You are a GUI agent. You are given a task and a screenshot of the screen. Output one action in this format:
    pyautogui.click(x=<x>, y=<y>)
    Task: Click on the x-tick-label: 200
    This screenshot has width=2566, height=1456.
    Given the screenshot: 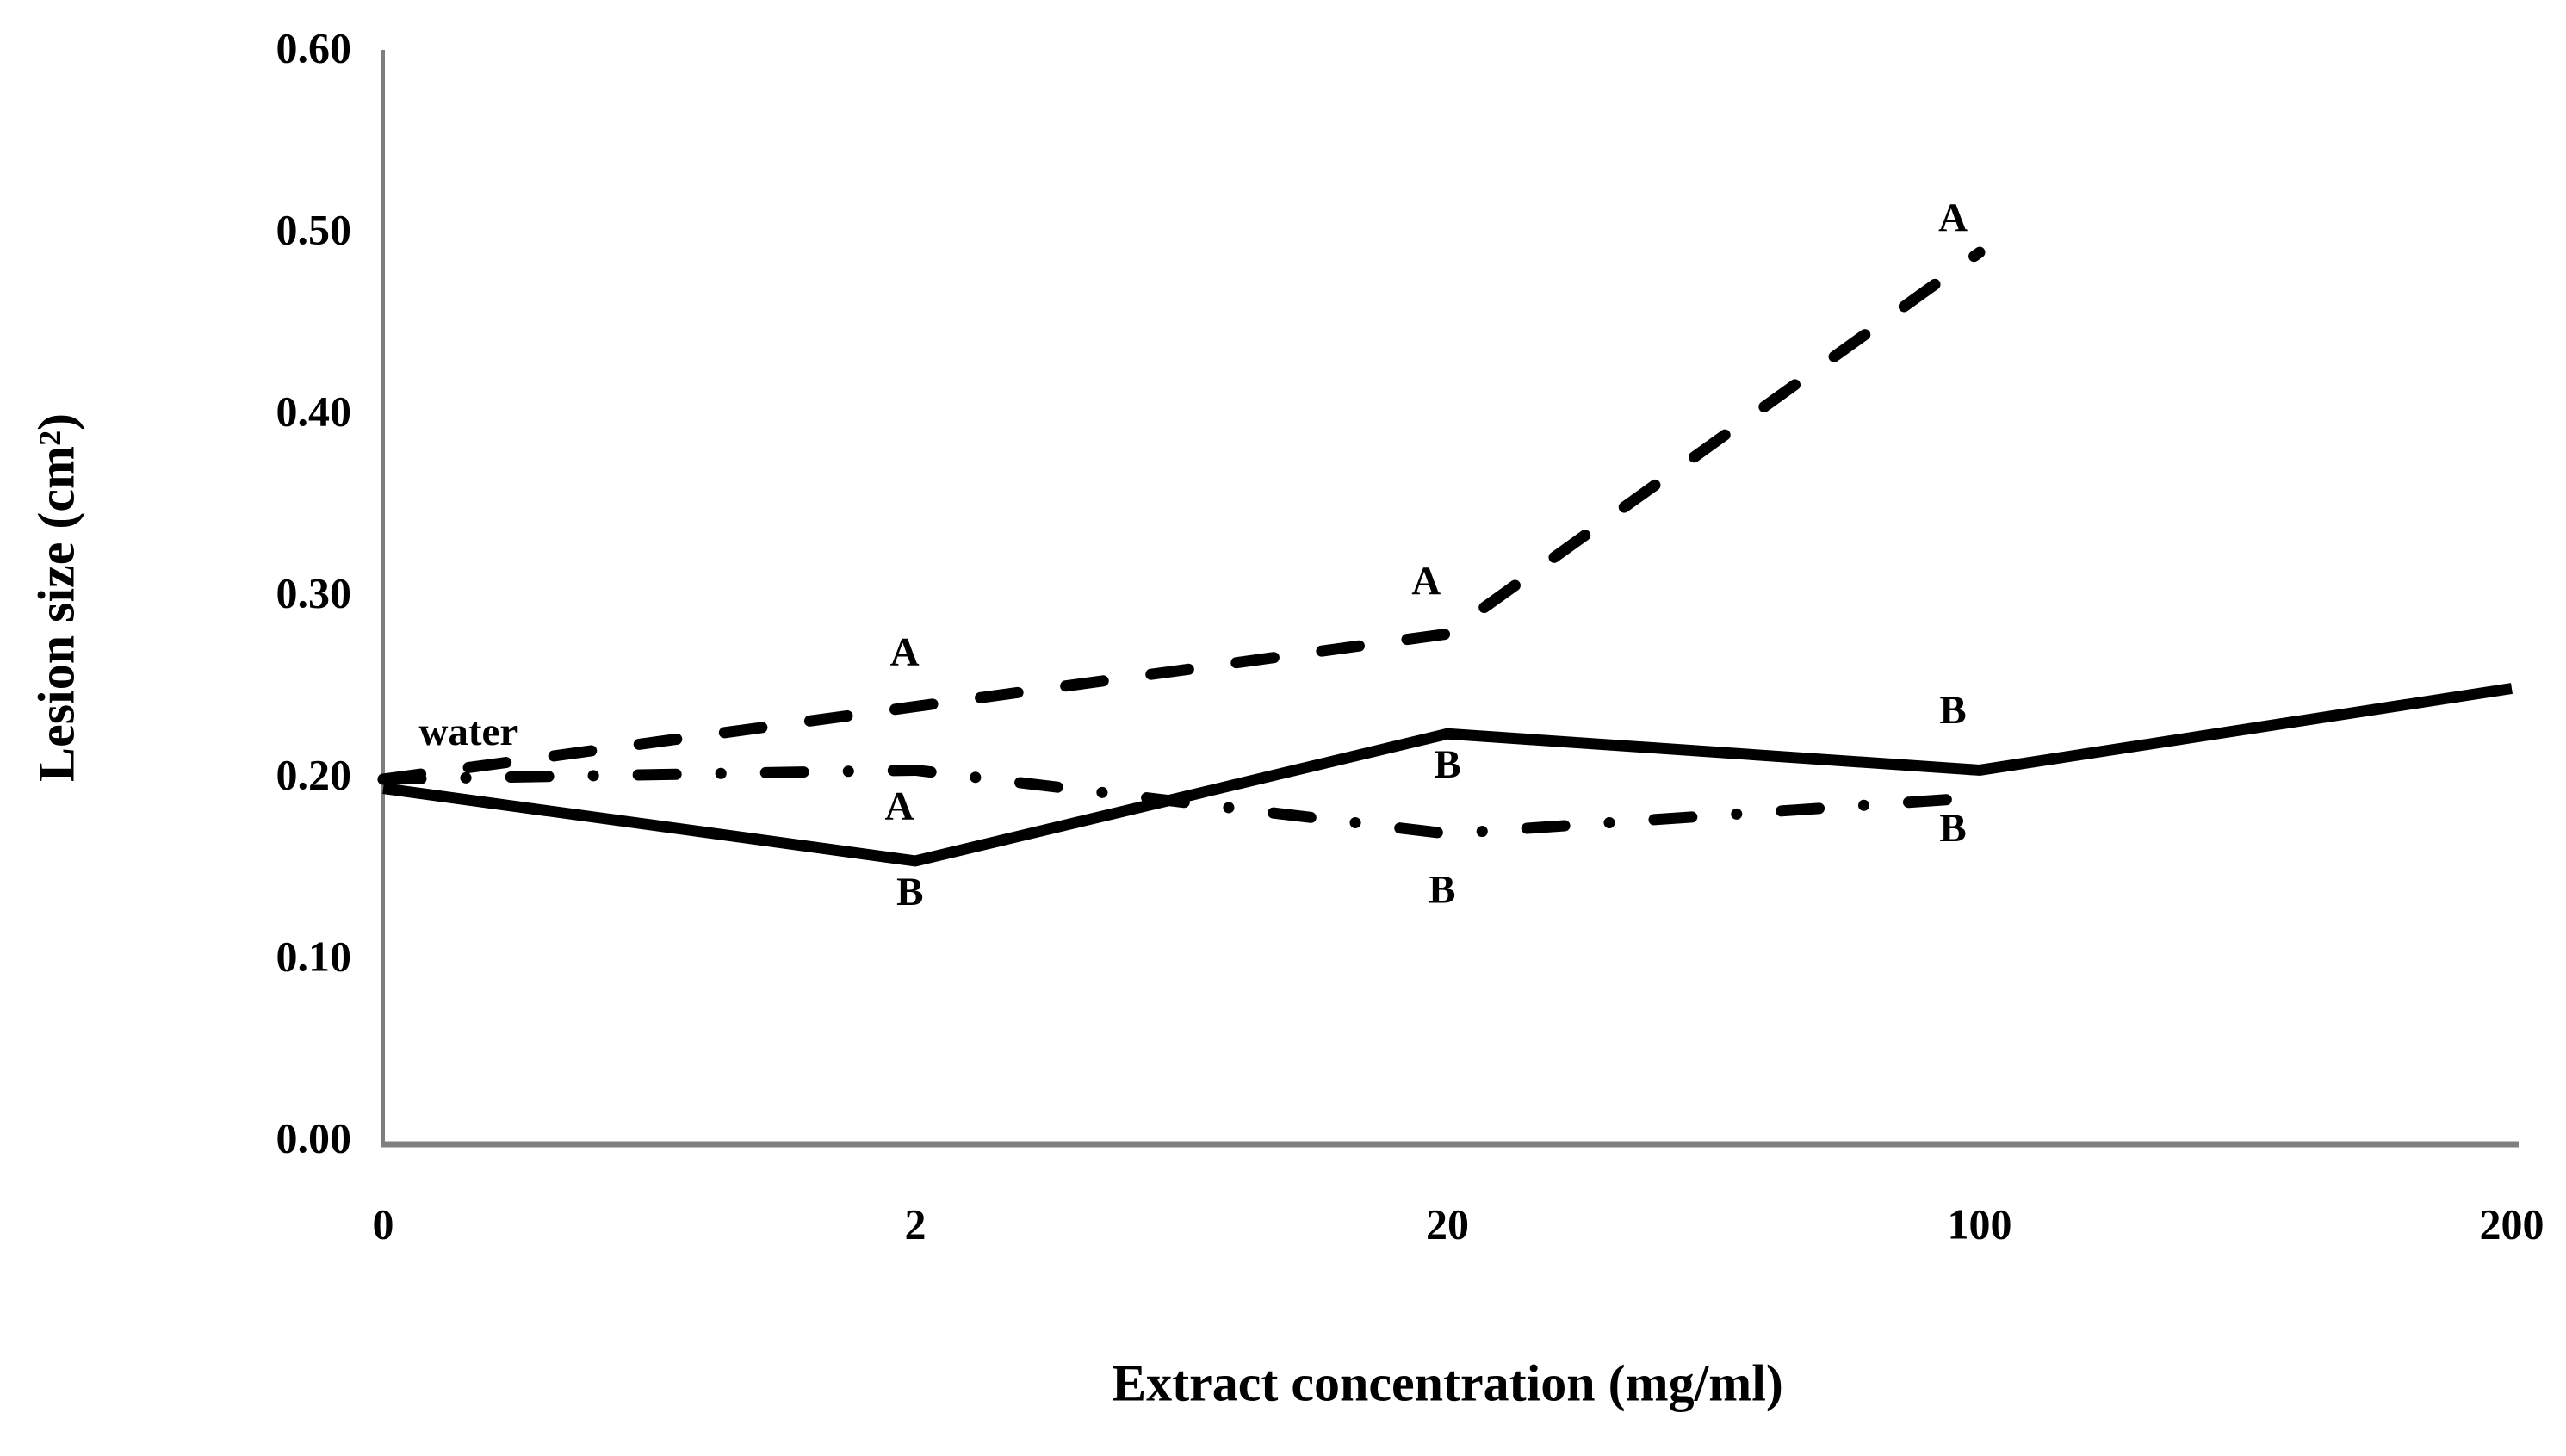 What is the action you would take?
    pyautogui.click(x=2512, y=1224)
    